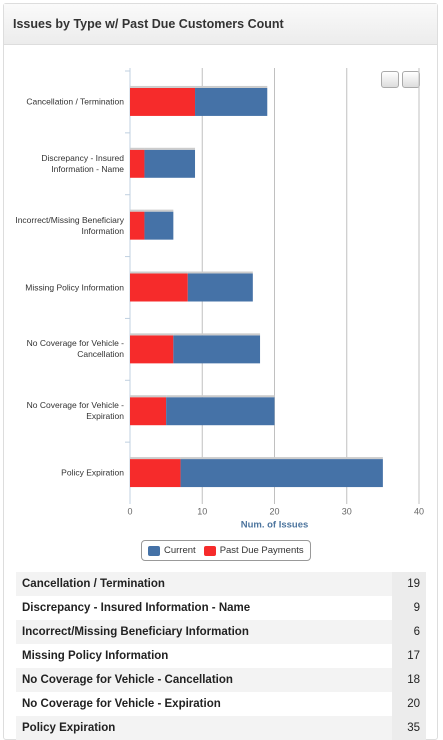 The width and height of the screenshot is (443, 740). Describe the element at coordinates (74, 287) in the screenshot. I see `y-tick-label: Missing Policy Information` at that location.